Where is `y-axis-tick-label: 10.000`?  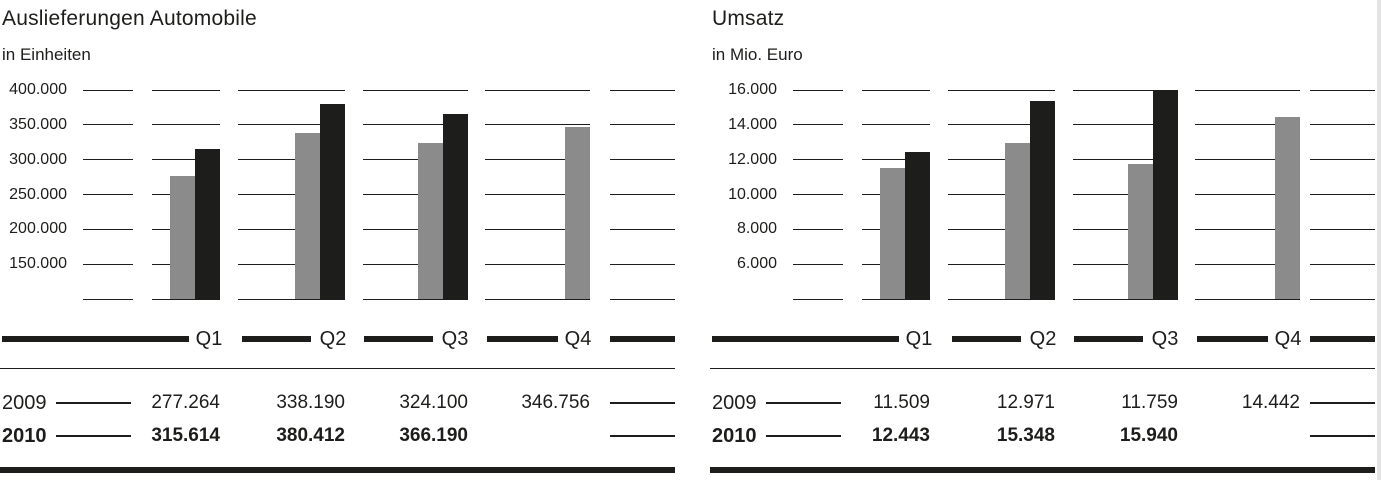 y-axis-tick-label: 10.000 is located at coordinates (752, 194).